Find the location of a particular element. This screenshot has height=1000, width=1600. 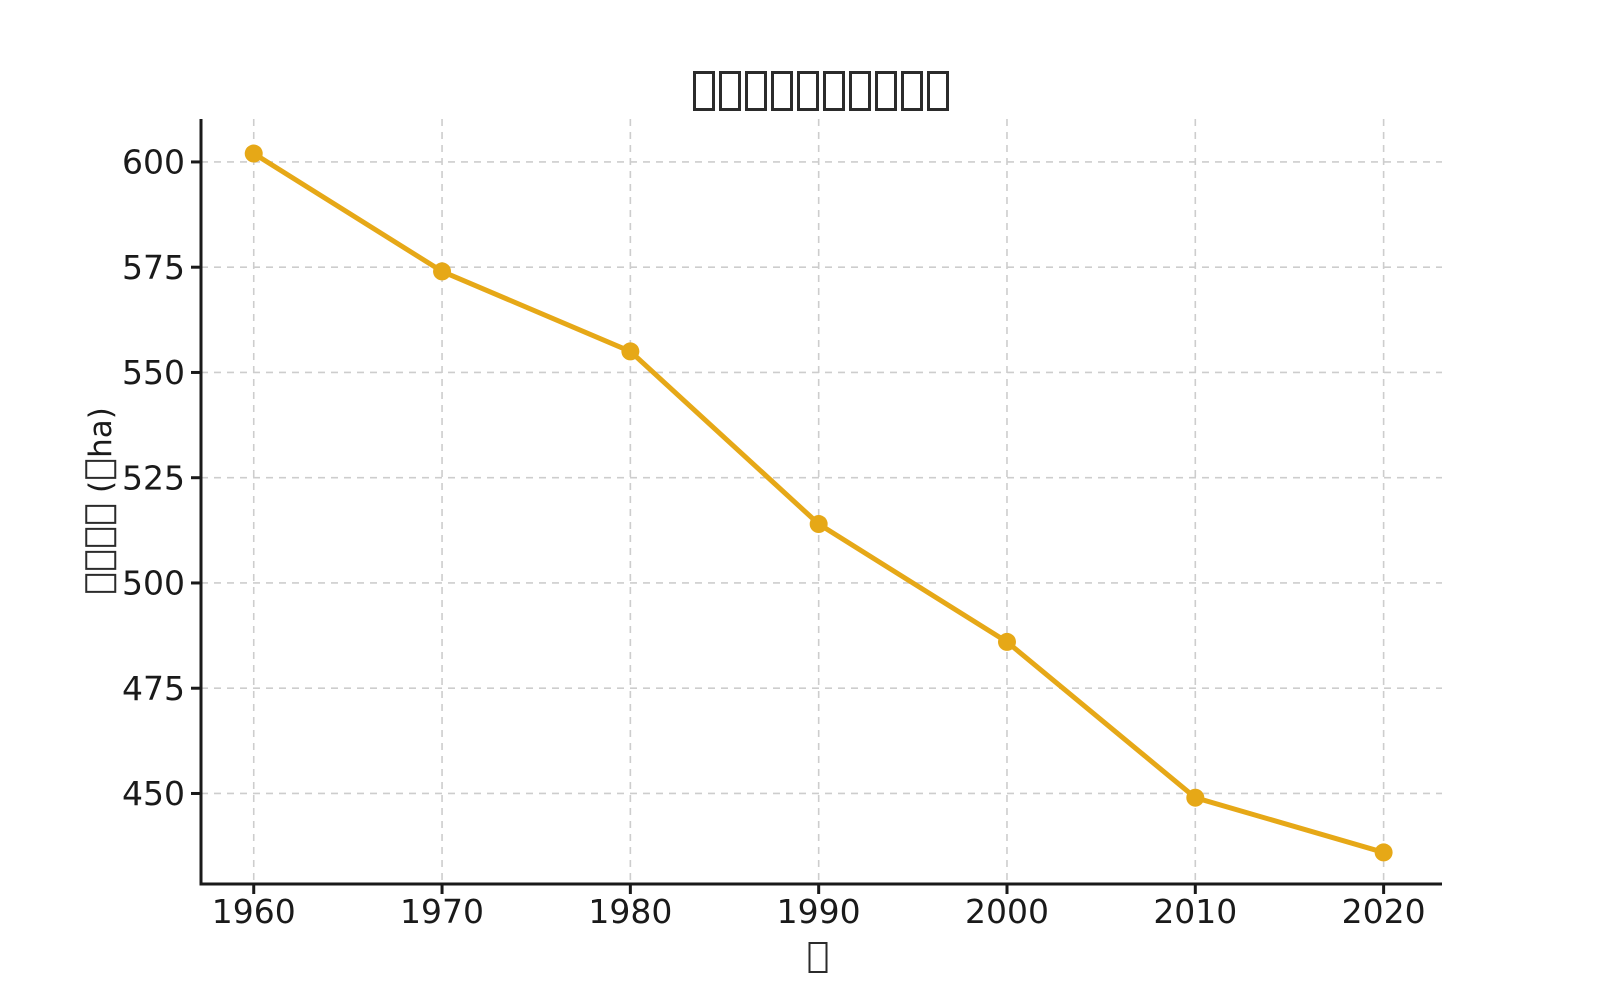

x-tick-label: 2010 is located at coordinates (1195, 911).